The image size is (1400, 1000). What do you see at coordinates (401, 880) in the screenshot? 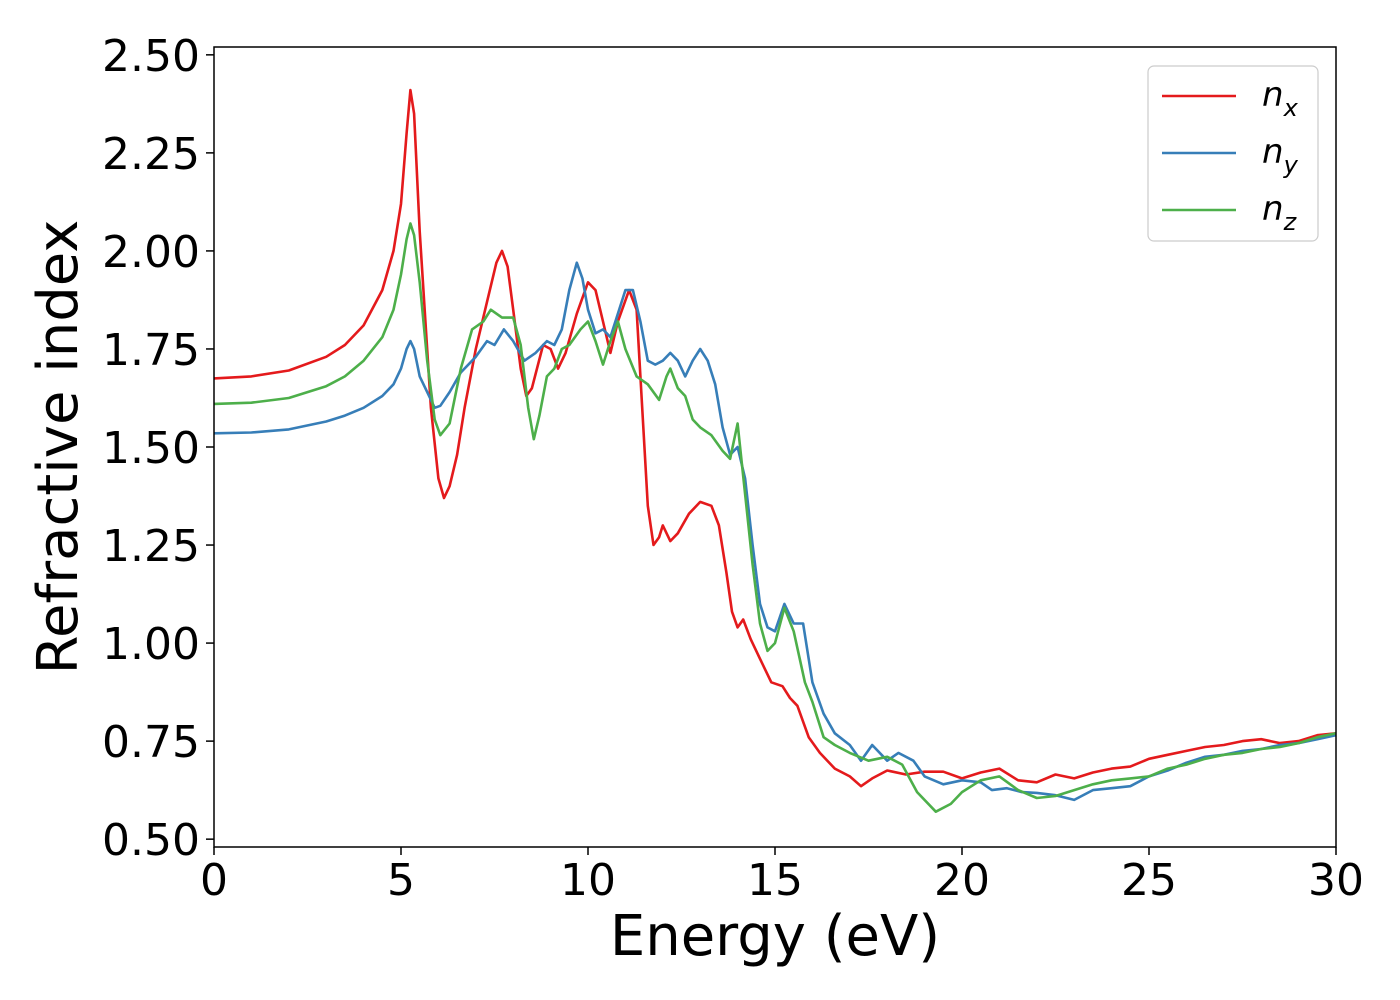
I see `x-tick-label: 5` at bounding box center [401, 880].